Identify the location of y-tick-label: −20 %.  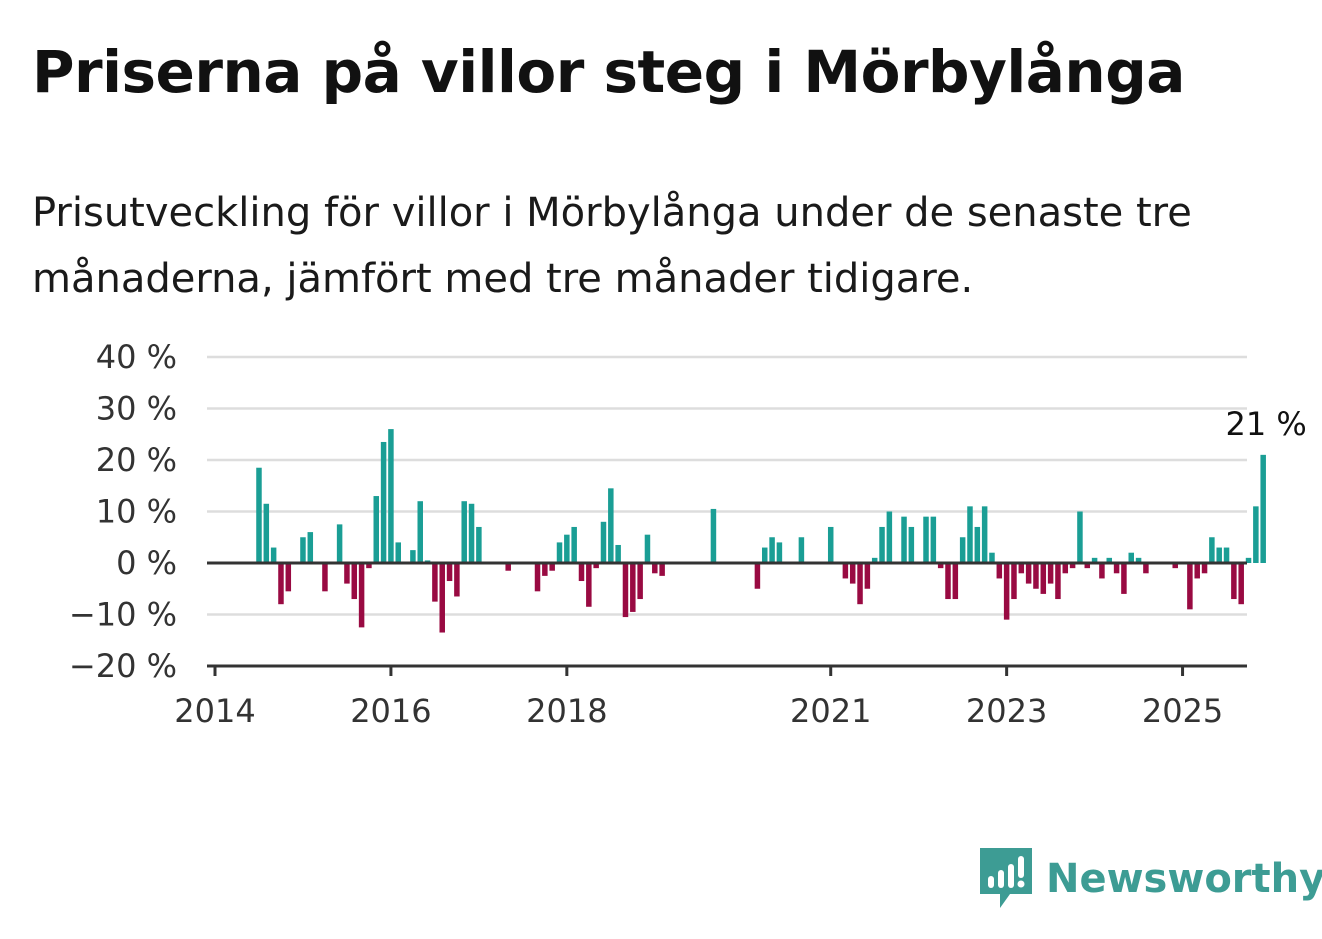
(123, 666).